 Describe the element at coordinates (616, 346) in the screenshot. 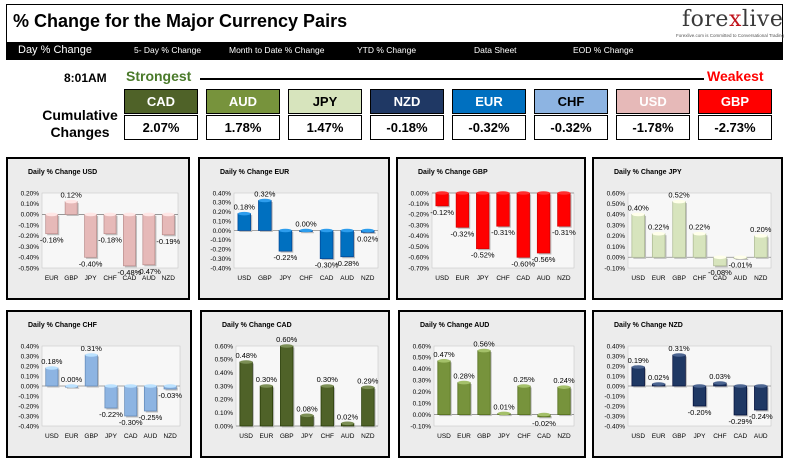

I see `y-tick-label: 0.40%` at that location.